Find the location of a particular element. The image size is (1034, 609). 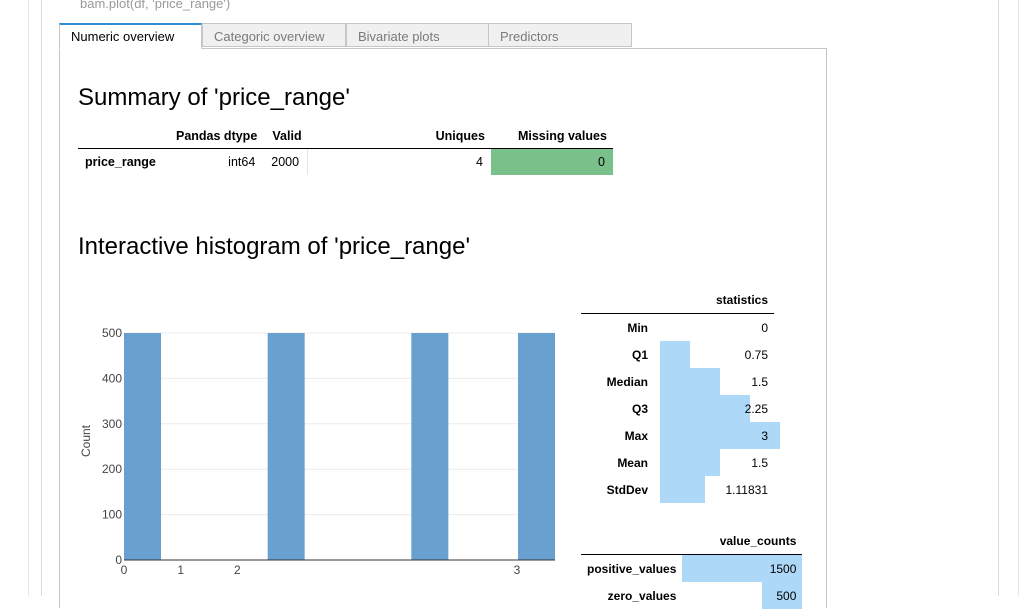

summary-title: Summary of 'price_range' is located at coordinates (214, 97).